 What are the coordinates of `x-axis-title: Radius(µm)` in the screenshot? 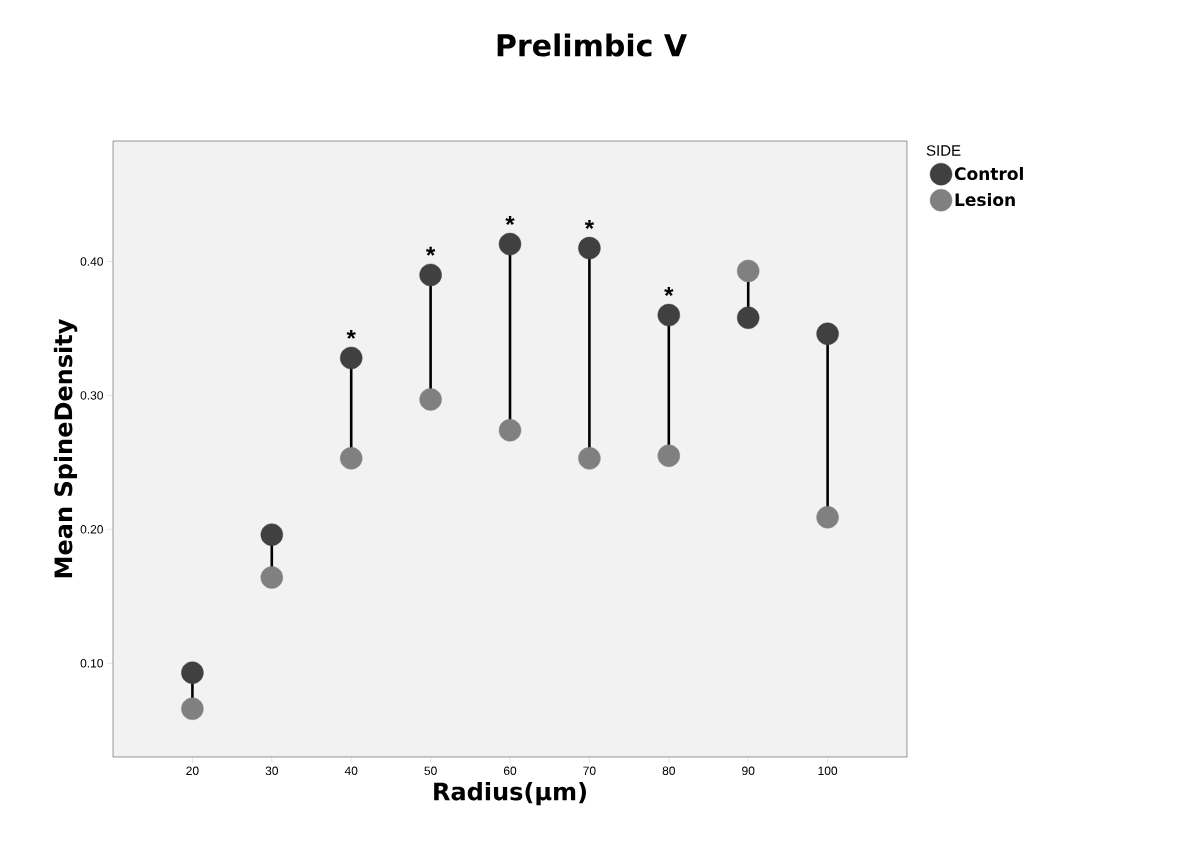 It's located at (510, 793).